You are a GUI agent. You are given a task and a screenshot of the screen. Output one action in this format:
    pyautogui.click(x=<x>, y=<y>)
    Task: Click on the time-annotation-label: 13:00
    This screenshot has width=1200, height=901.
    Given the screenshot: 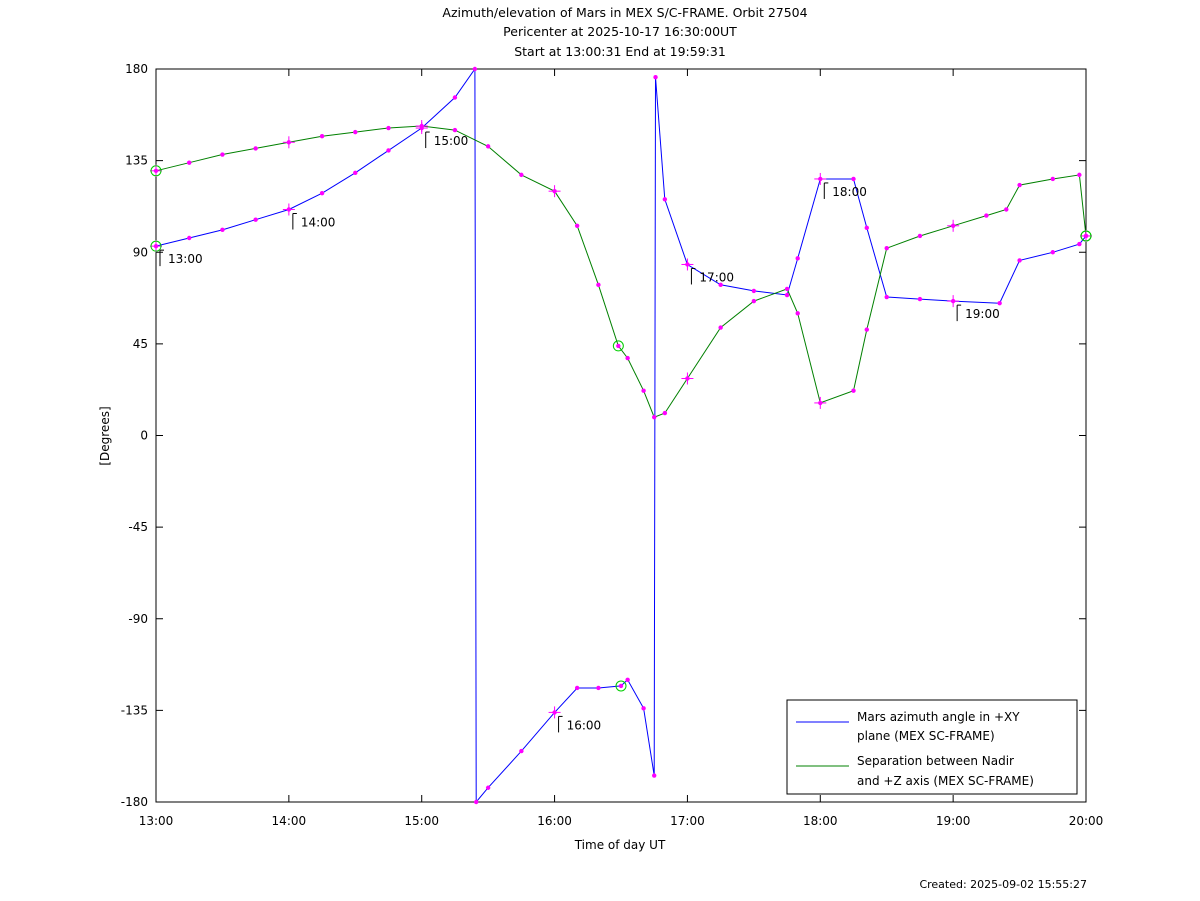 What is the action you would take?
    pyautogui.click(x=185, y=259)
    